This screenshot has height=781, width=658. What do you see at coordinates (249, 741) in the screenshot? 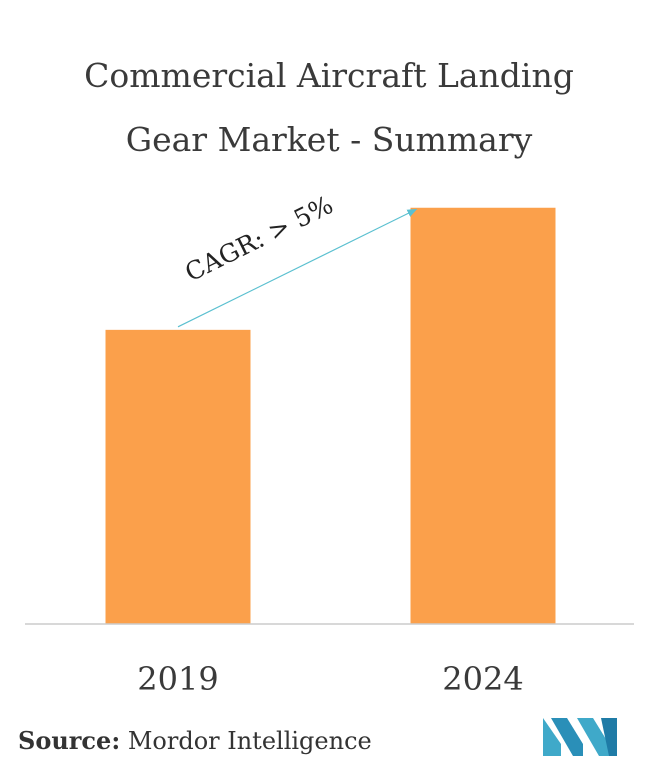
I see `source-text: Mordor Intelligence` at bounding box center [249, 741].